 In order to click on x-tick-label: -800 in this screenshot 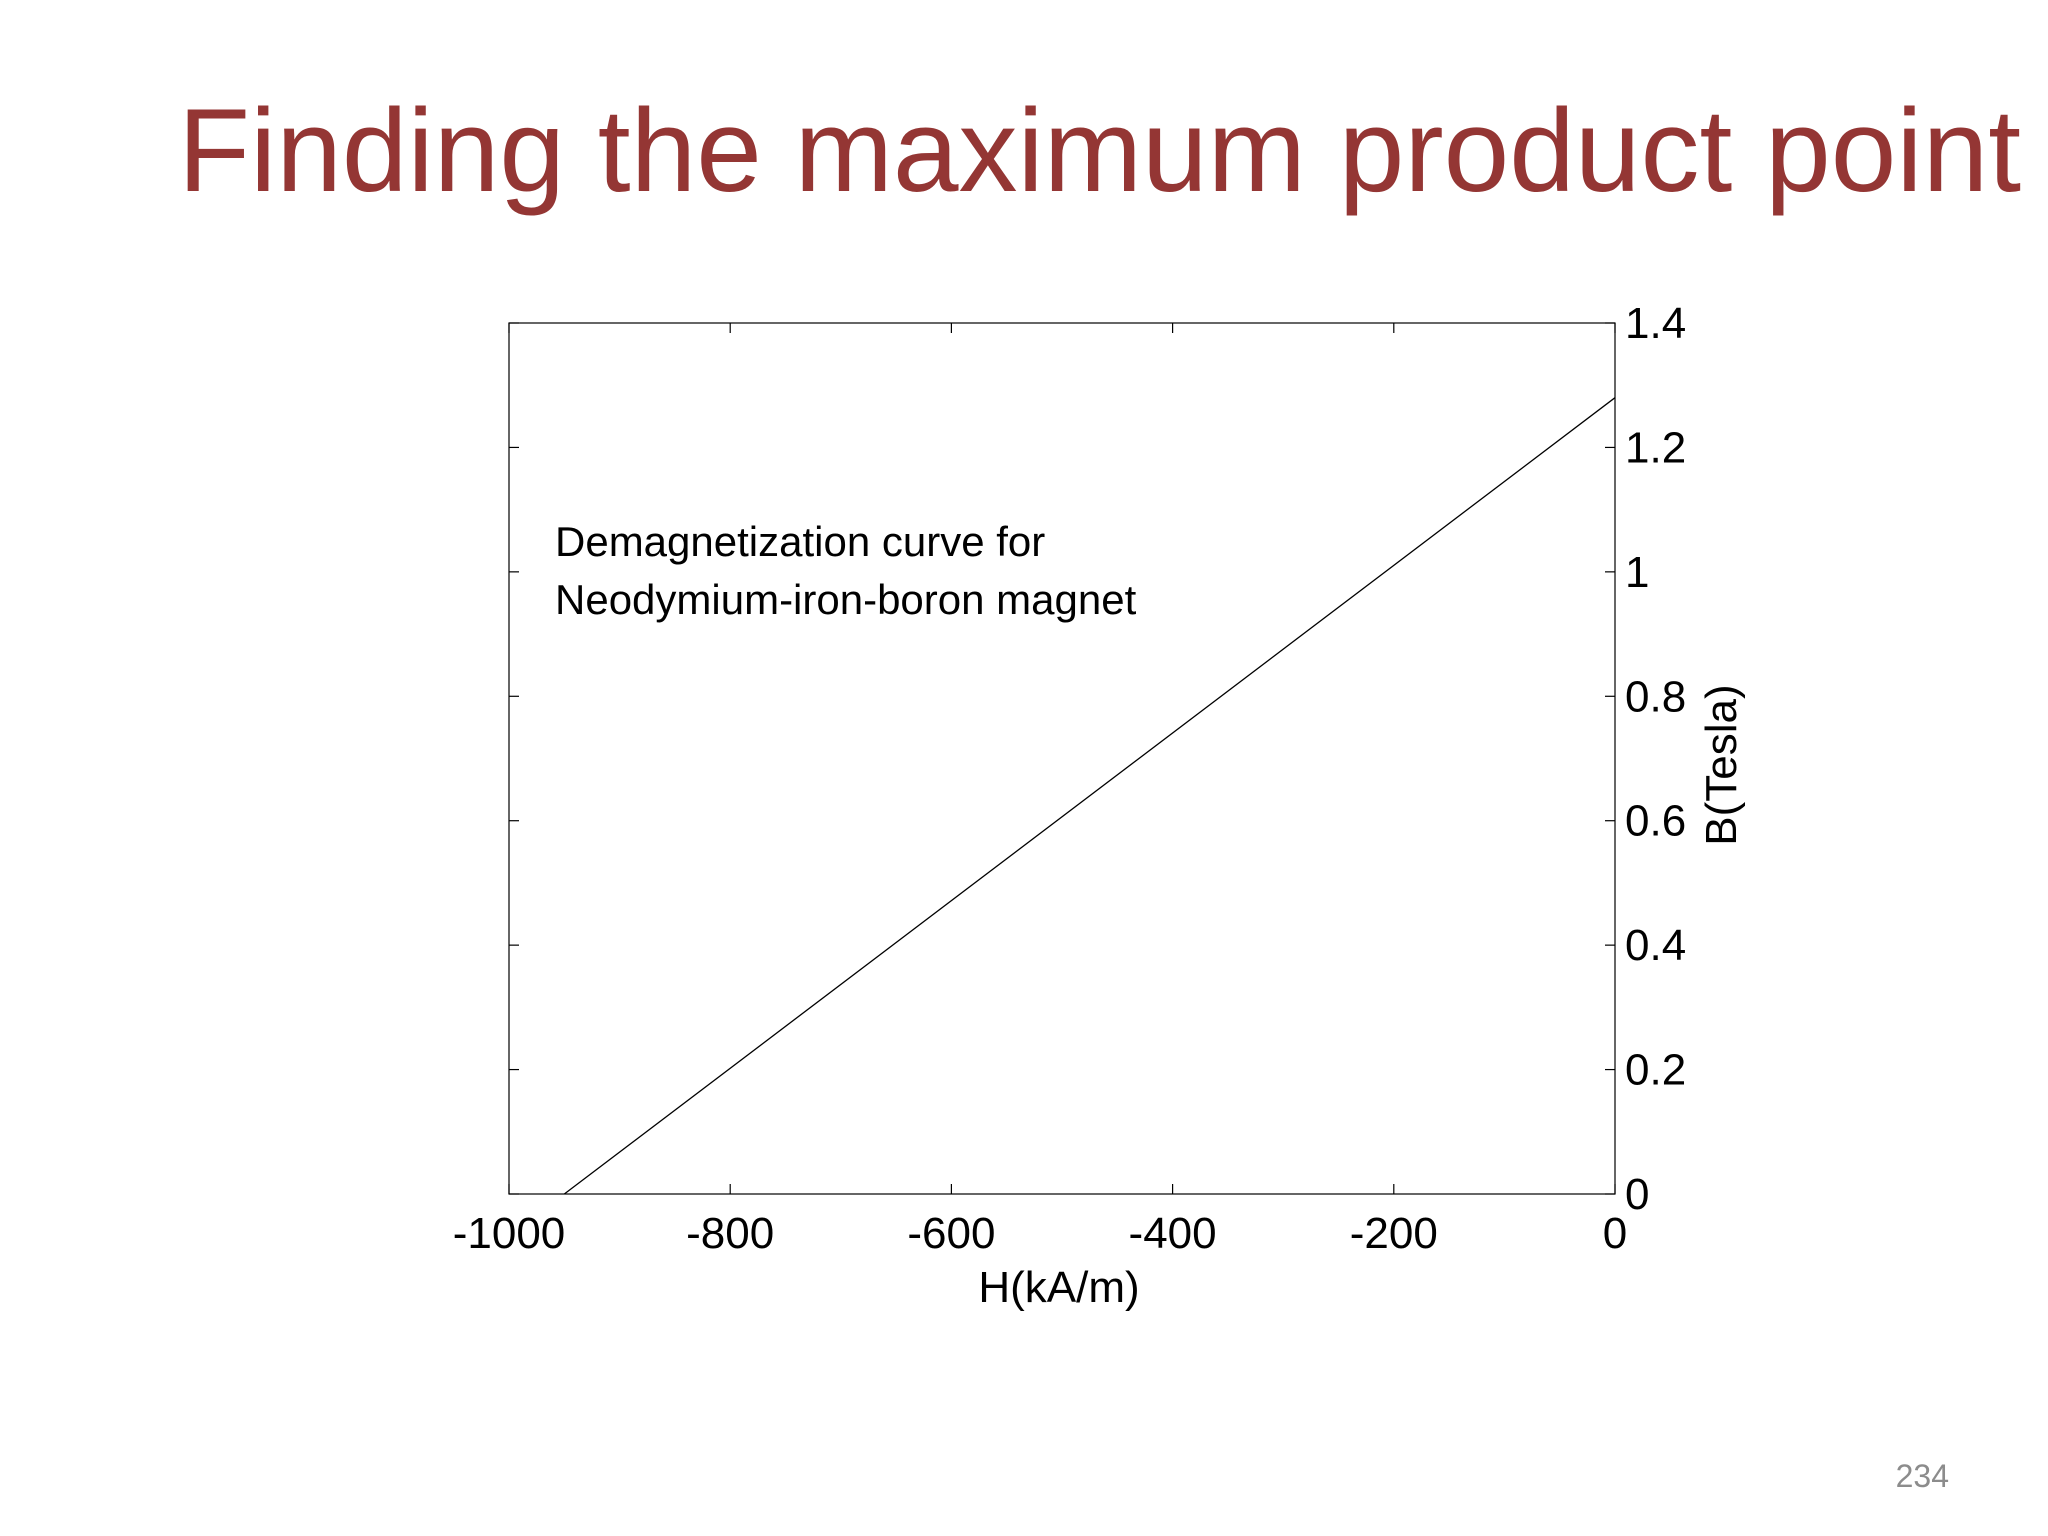, I will do `click(730, 1233)`.